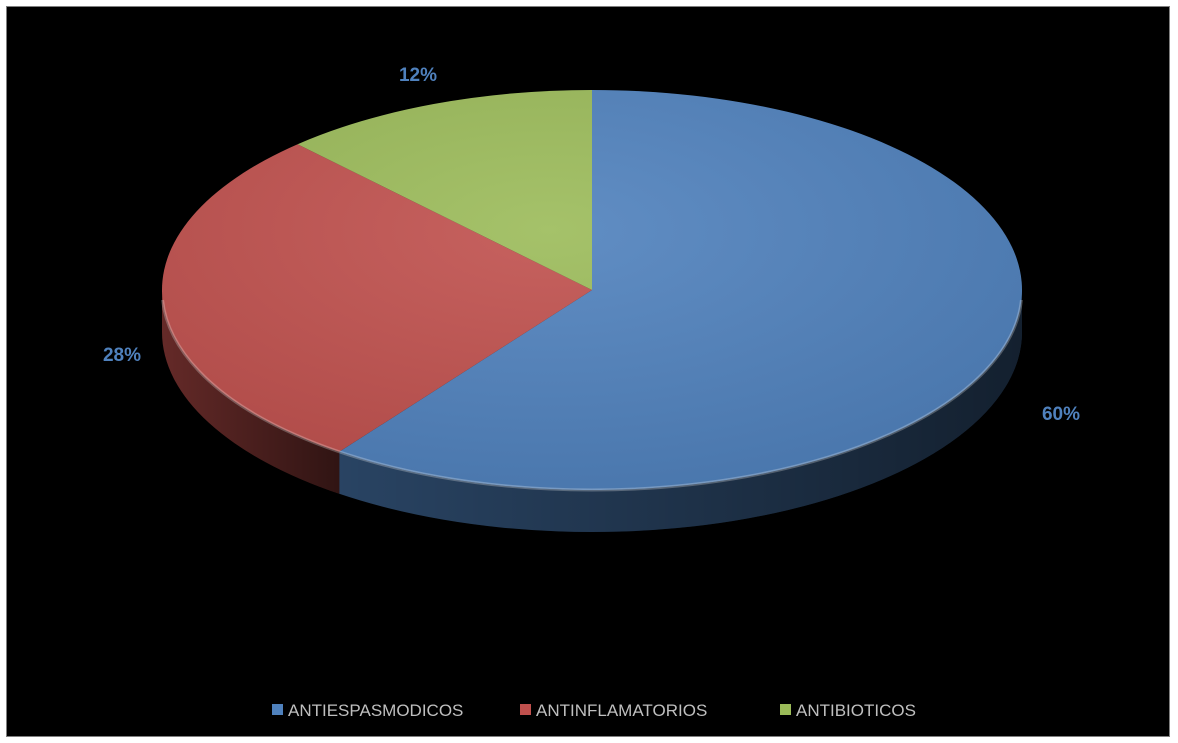 This screenshot has width=1178, height=743. What do you see at coordinates (277, 709) in the screenshot?
I see `legend-swatch-antiespasmodicos` at bounding box center [277, 709].